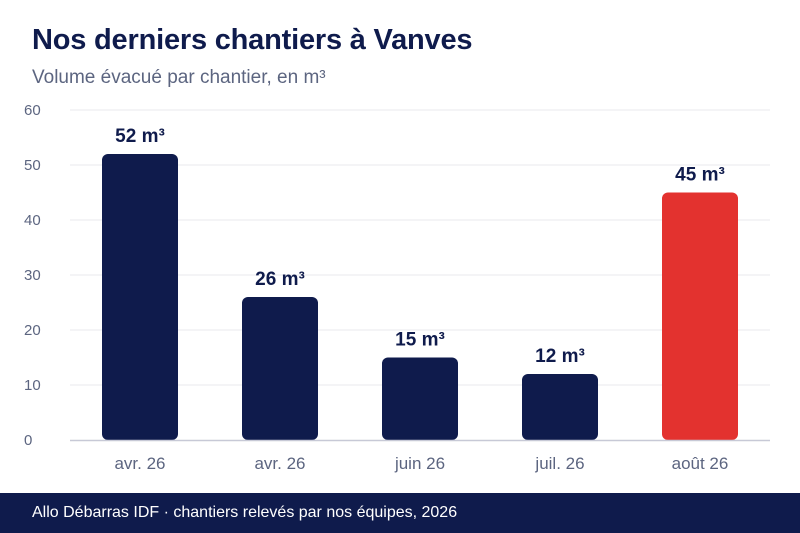 This screenshot has width=800, height=533. I want to click on data-label: 12 m³, so click(560, 356).